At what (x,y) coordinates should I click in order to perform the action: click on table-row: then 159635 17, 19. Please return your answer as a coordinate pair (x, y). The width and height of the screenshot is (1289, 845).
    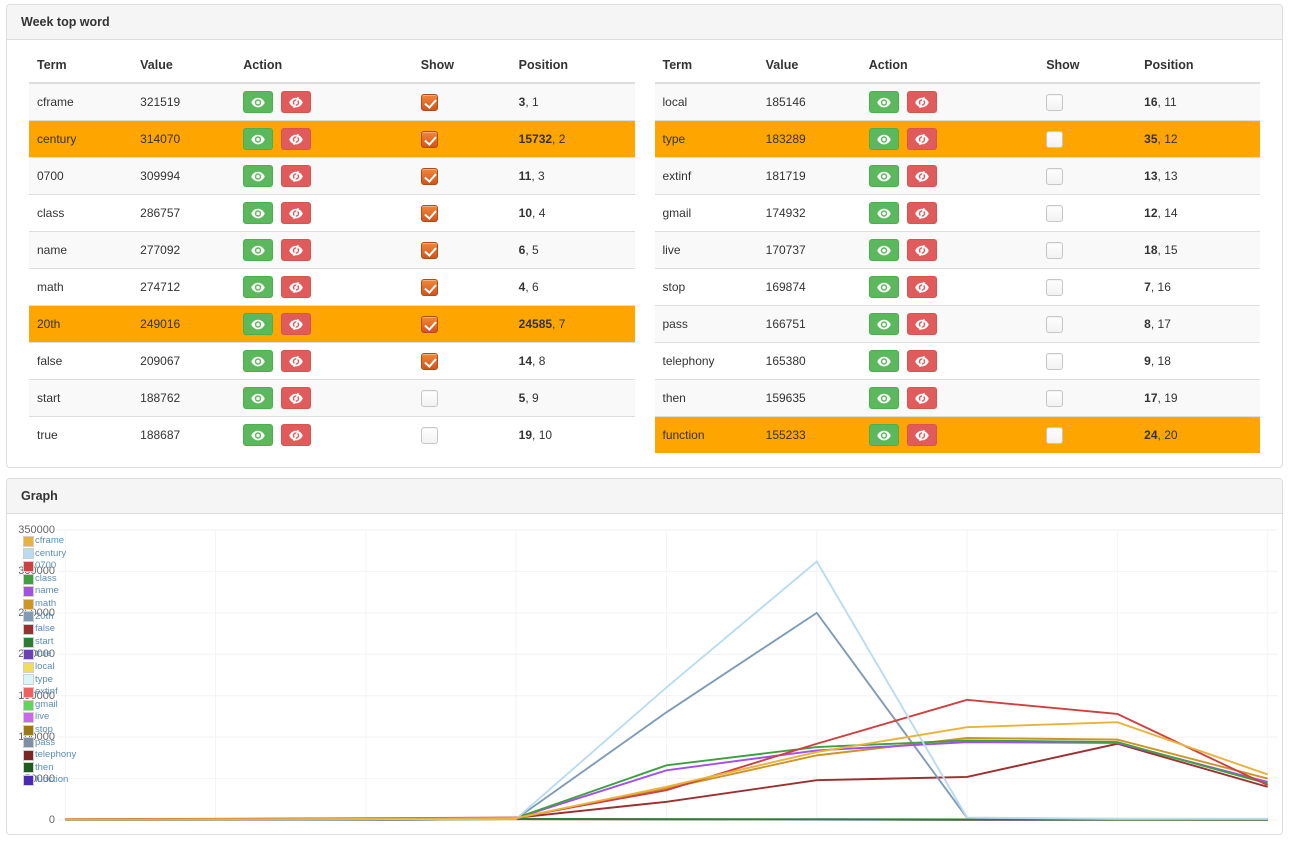
    Looking at the image, I should click on (957, 398).